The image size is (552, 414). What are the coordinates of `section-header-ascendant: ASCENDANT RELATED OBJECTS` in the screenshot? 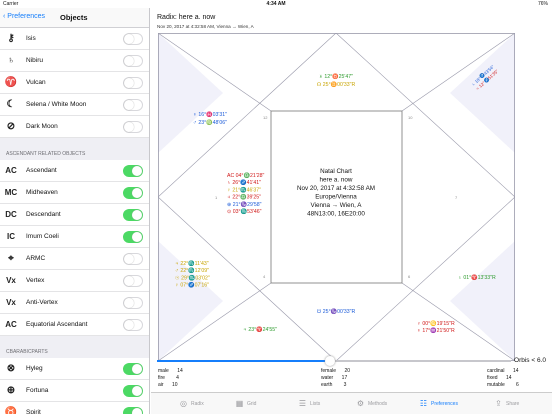 It's located at (74, 149).